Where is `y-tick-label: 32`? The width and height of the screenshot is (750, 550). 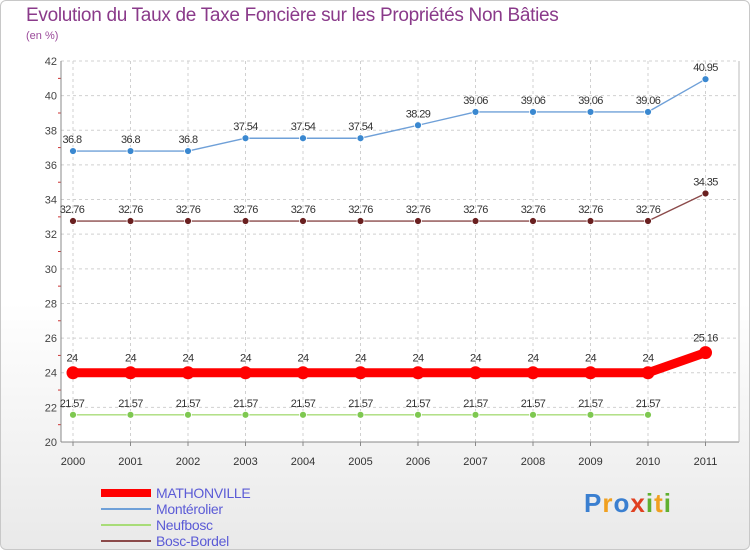
y-tick-label: 32 is located at coordinates (51, 235).